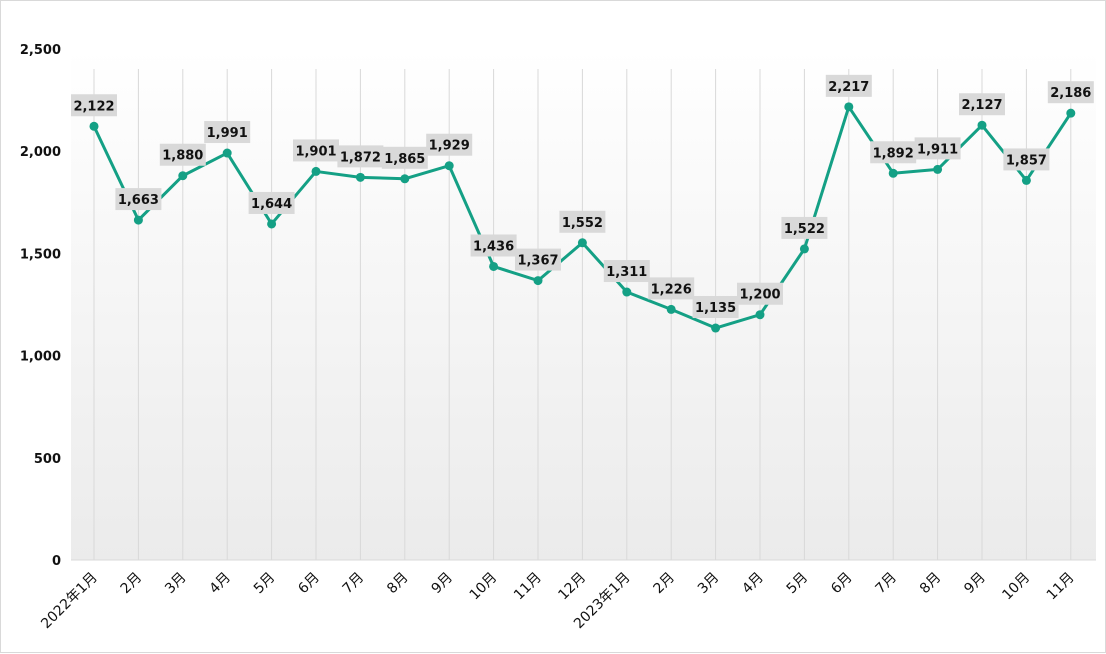 This screenshot has height=654, width=1106. I want to click on data-label: 2,127, so click(981, 105).